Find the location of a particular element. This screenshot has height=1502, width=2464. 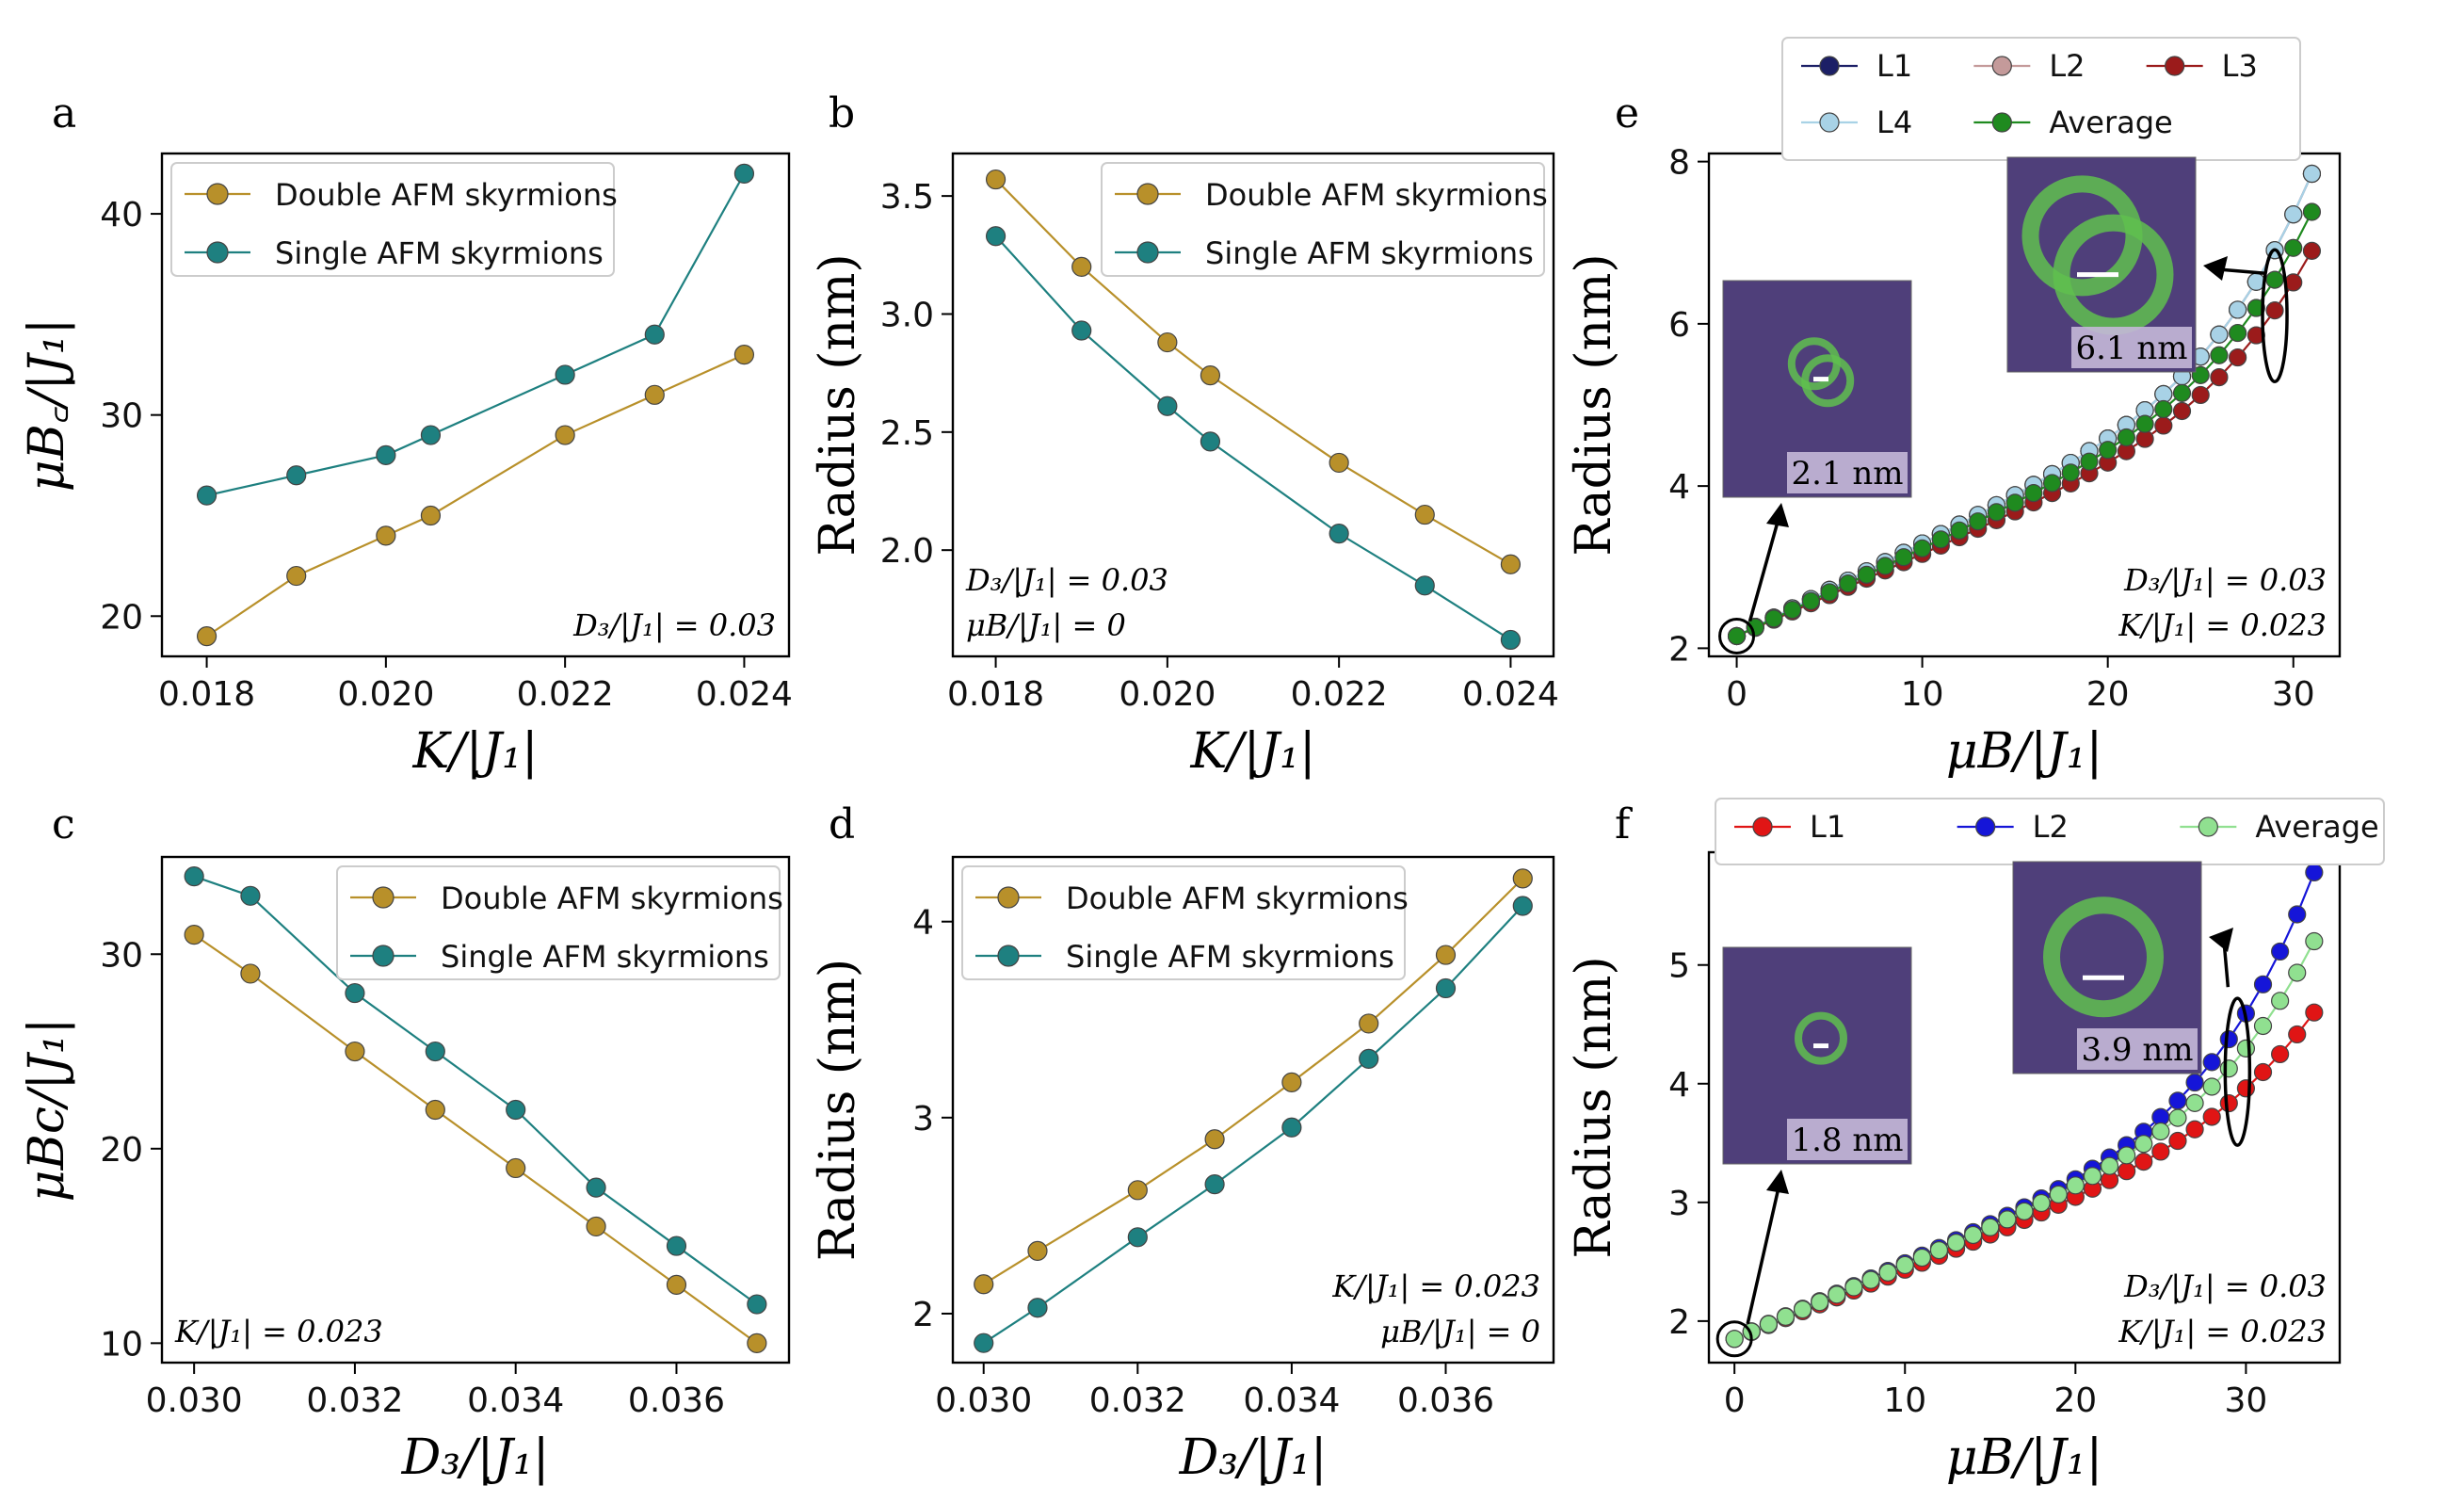

y-tick-label: 5 is located at coordinates (1679, 966).